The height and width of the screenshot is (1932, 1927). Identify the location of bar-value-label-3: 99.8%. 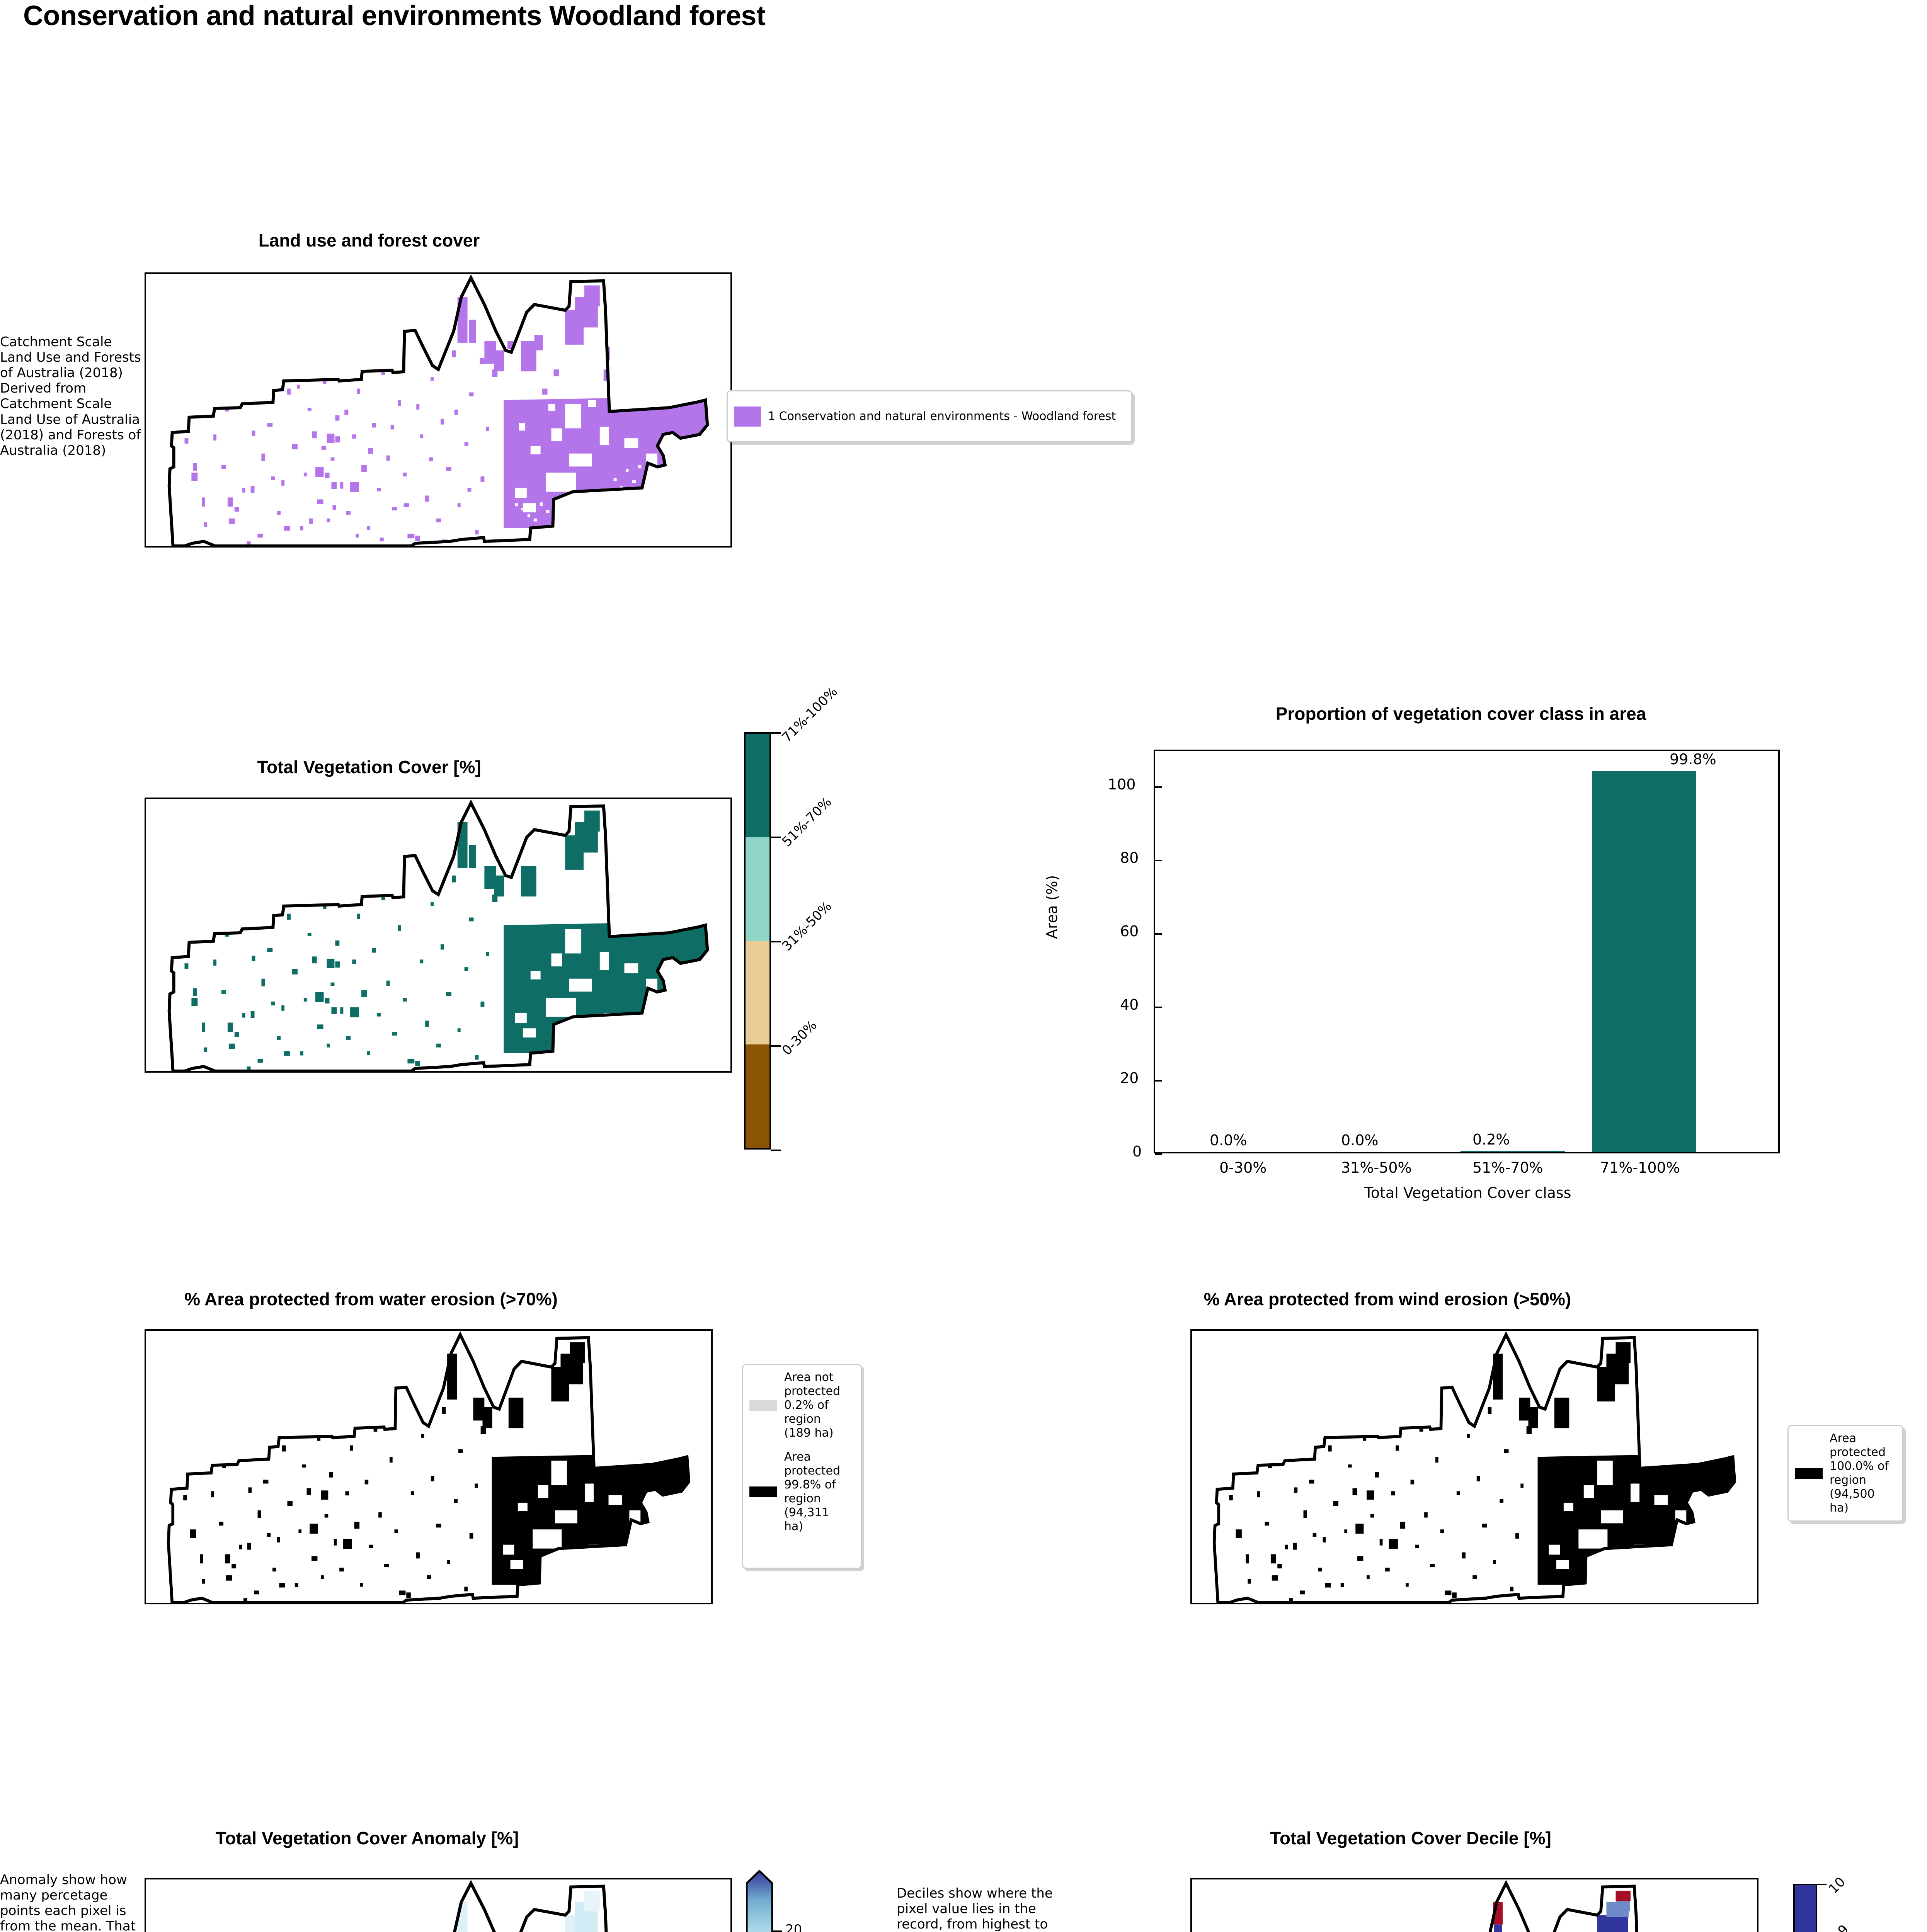
(1693, 759).